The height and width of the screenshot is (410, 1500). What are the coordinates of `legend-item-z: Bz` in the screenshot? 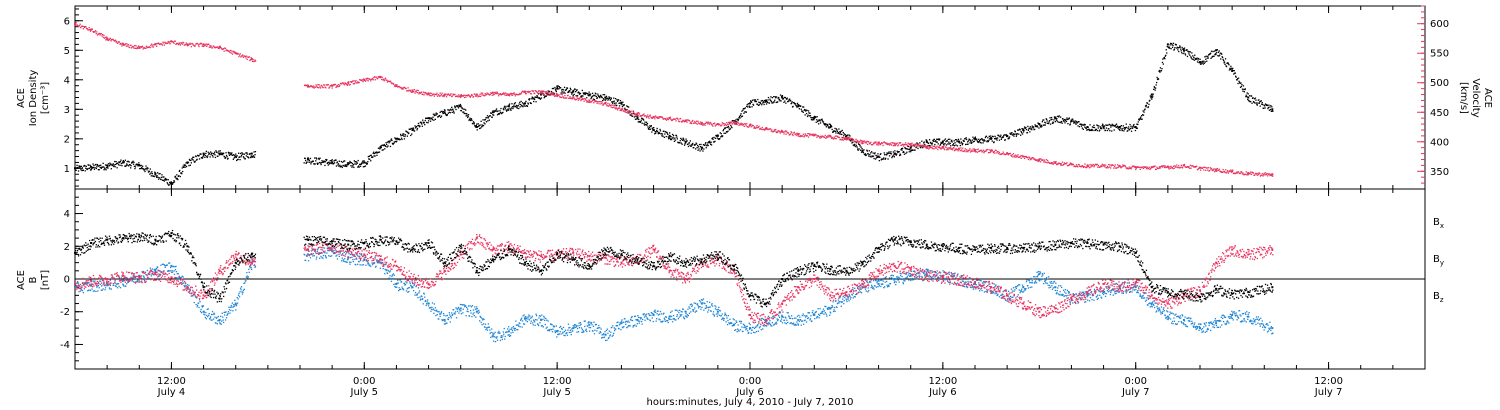 It's located at (1438, 297).